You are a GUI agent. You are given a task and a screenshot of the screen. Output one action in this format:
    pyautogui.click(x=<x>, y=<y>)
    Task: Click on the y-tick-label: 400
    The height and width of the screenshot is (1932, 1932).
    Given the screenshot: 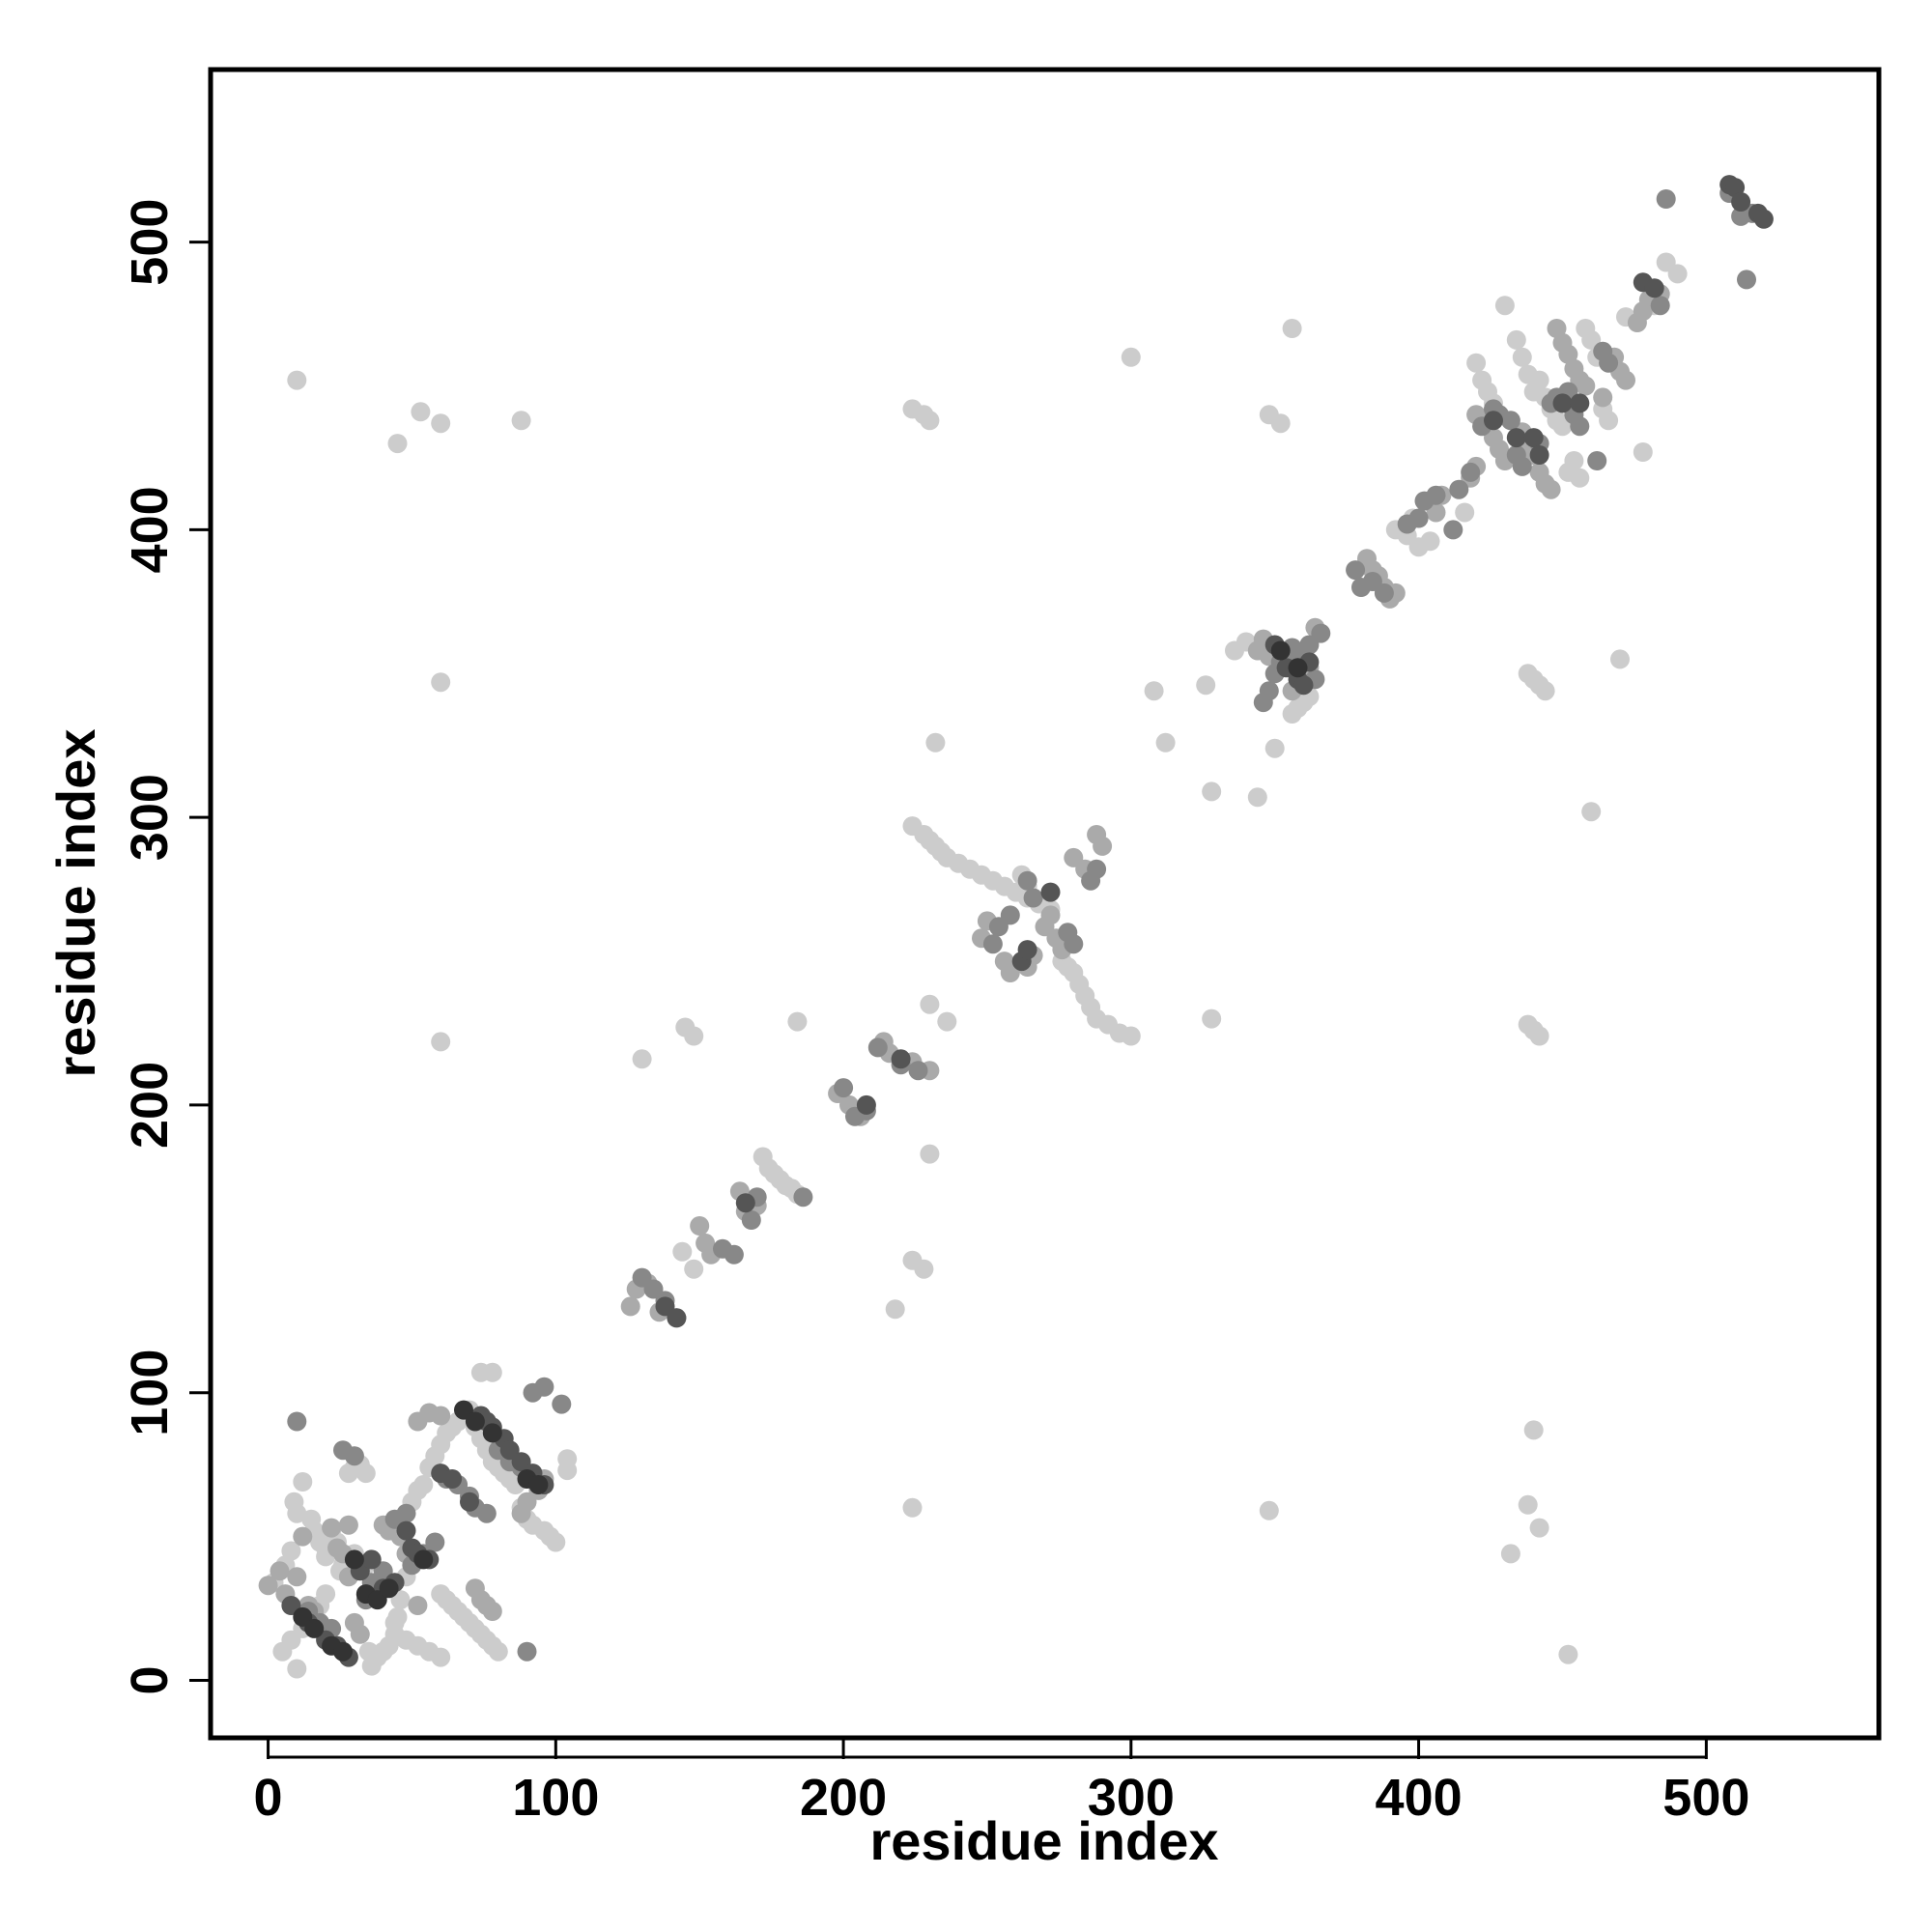 What is the action you would take?
    pyautogui.click(x=150, y=529)
    